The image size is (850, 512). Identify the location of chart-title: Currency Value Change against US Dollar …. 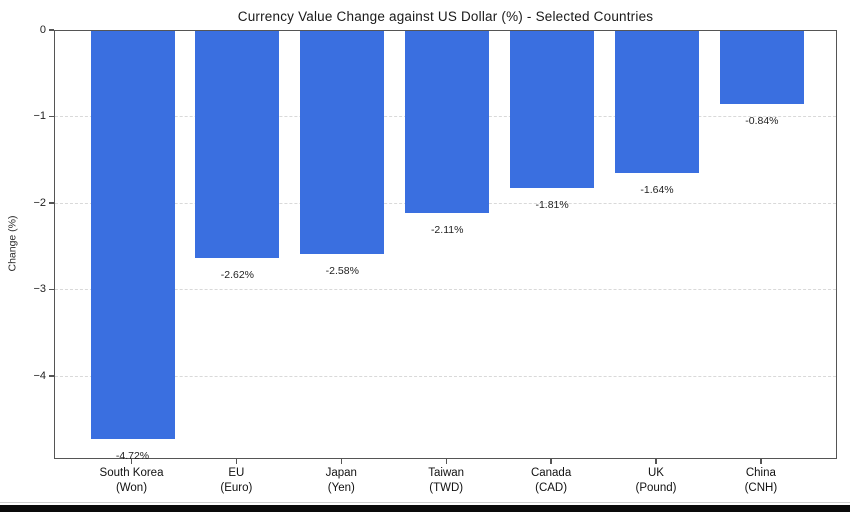
(445, 16).